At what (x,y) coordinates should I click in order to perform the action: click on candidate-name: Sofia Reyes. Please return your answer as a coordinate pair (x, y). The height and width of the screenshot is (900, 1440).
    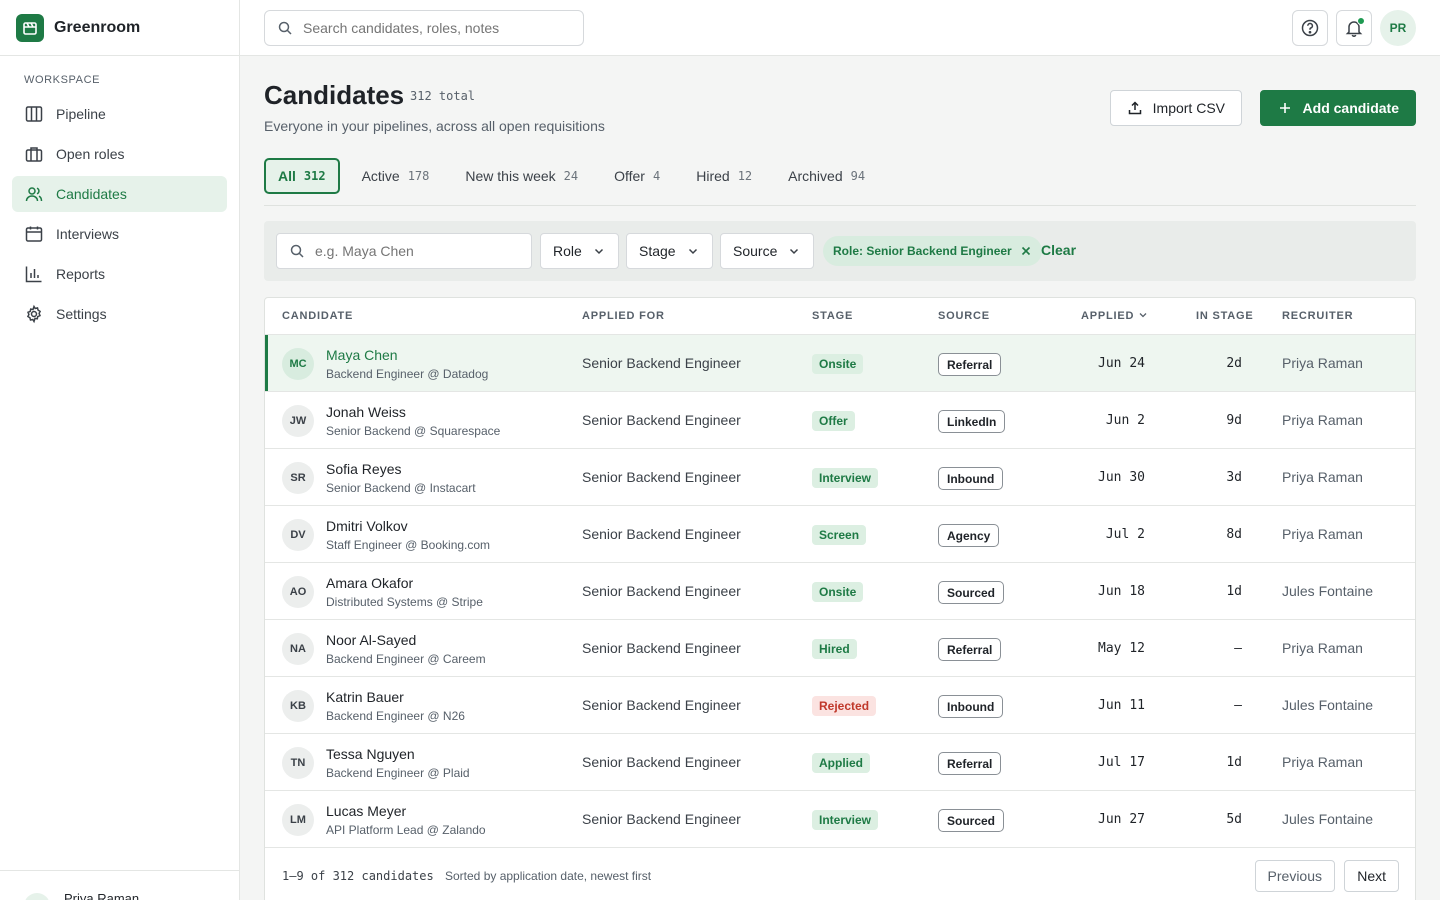
    Looking at the image, I should click on (364, 469).